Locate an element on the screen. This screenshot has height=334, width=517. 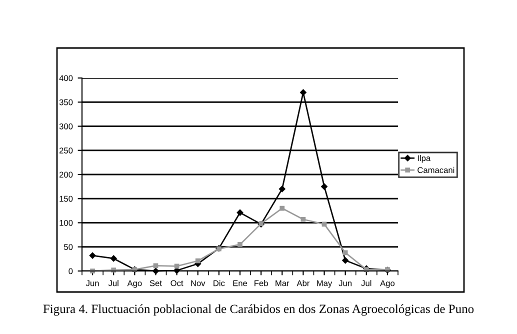
x-tick-label: May is located at coordinates (324, 284).